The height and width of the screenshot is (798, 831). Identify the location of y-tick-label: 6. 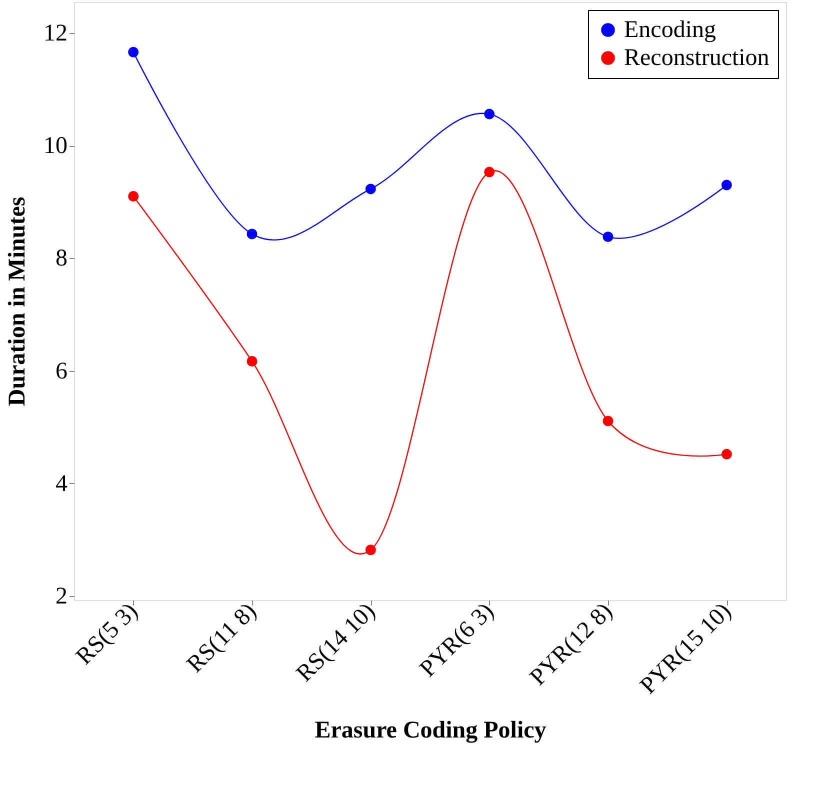
(62, 371).